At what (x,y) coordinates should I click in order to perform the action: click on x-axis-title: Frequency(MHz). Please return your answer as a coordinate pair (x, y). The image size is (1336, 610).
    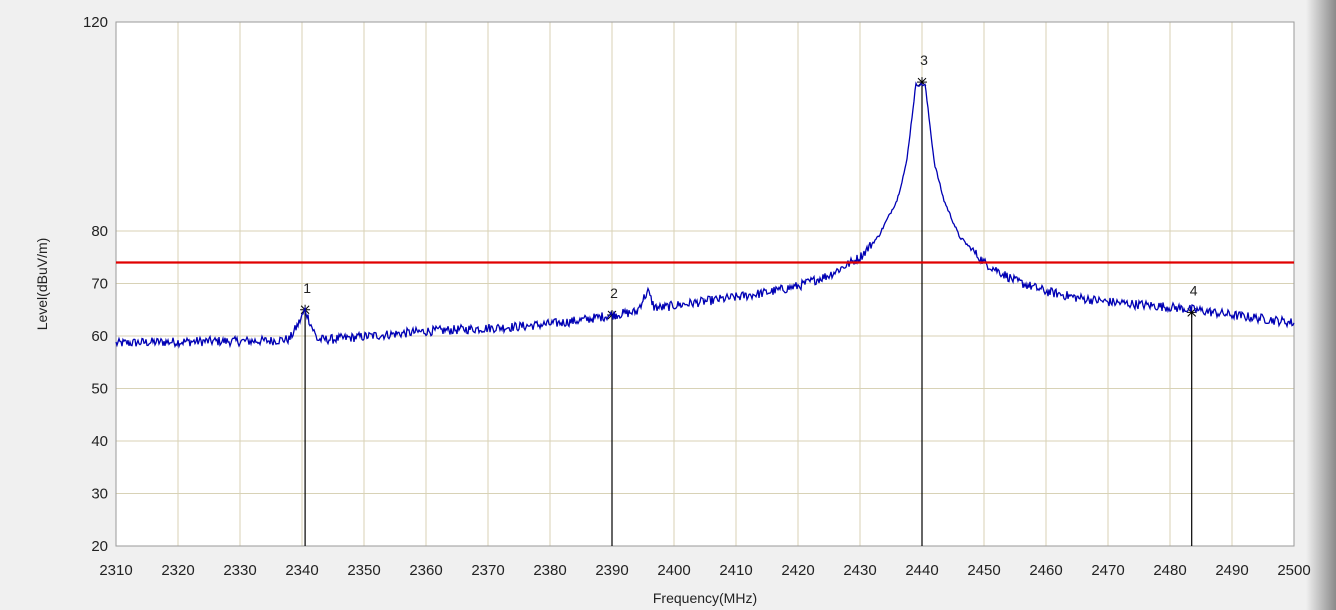
    Looking at the image, I should click on (705, 598).